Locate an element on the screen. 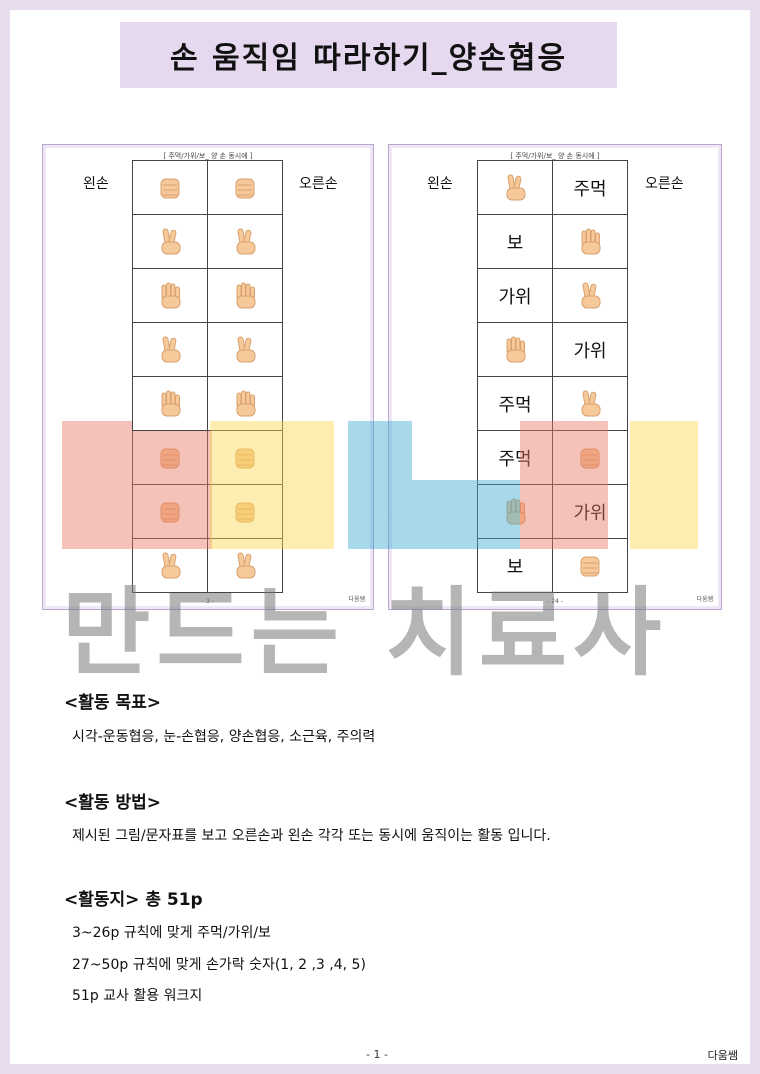  sheets-heading: <활동지> 총 51p is located at coordinates (133, 900).